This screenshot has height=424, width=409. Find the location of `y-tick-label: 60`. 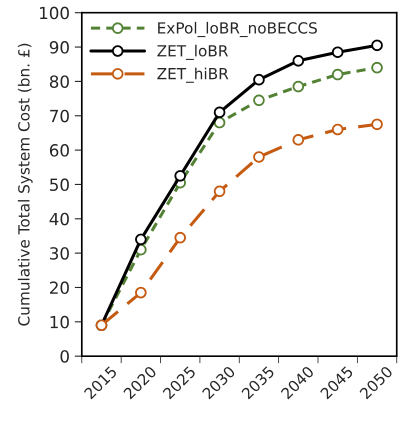

y-tick-label: 60 is located at coordinates (59, 150).